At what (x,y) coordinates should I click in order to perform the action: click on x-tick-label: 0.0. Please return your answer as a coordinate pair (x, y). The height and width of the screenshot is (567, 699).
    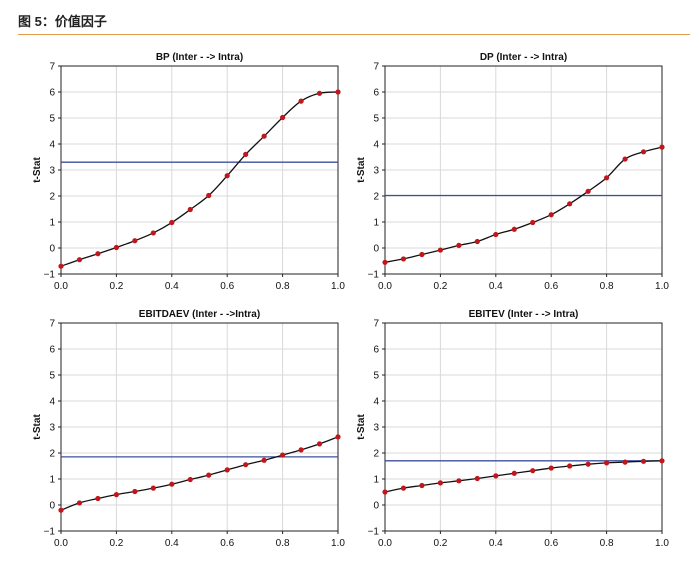
    Looking at the image, I should click on (385, 286).